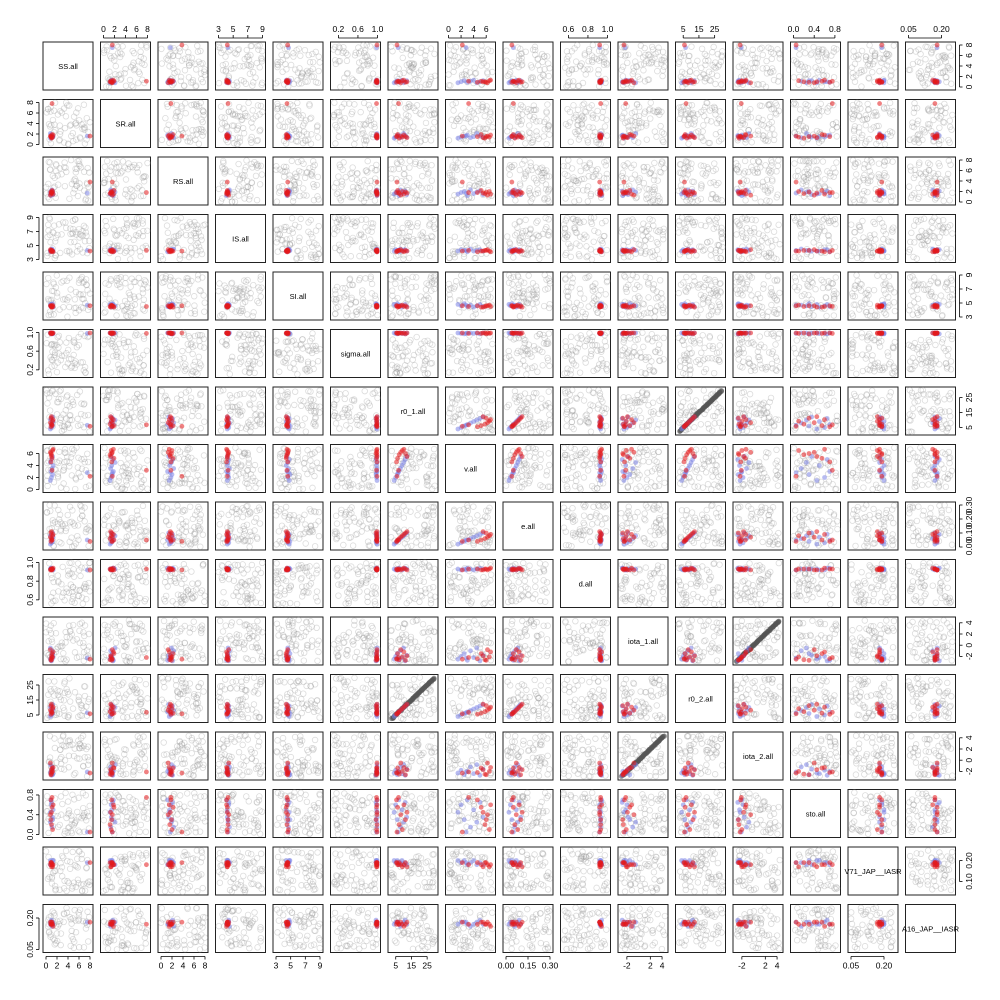 The image size is (1000, 1000). What do you see at coordinates (68, 66) in the screenshot?
I see `panel-0-0: SS.all` at bounding box center [68, 66].